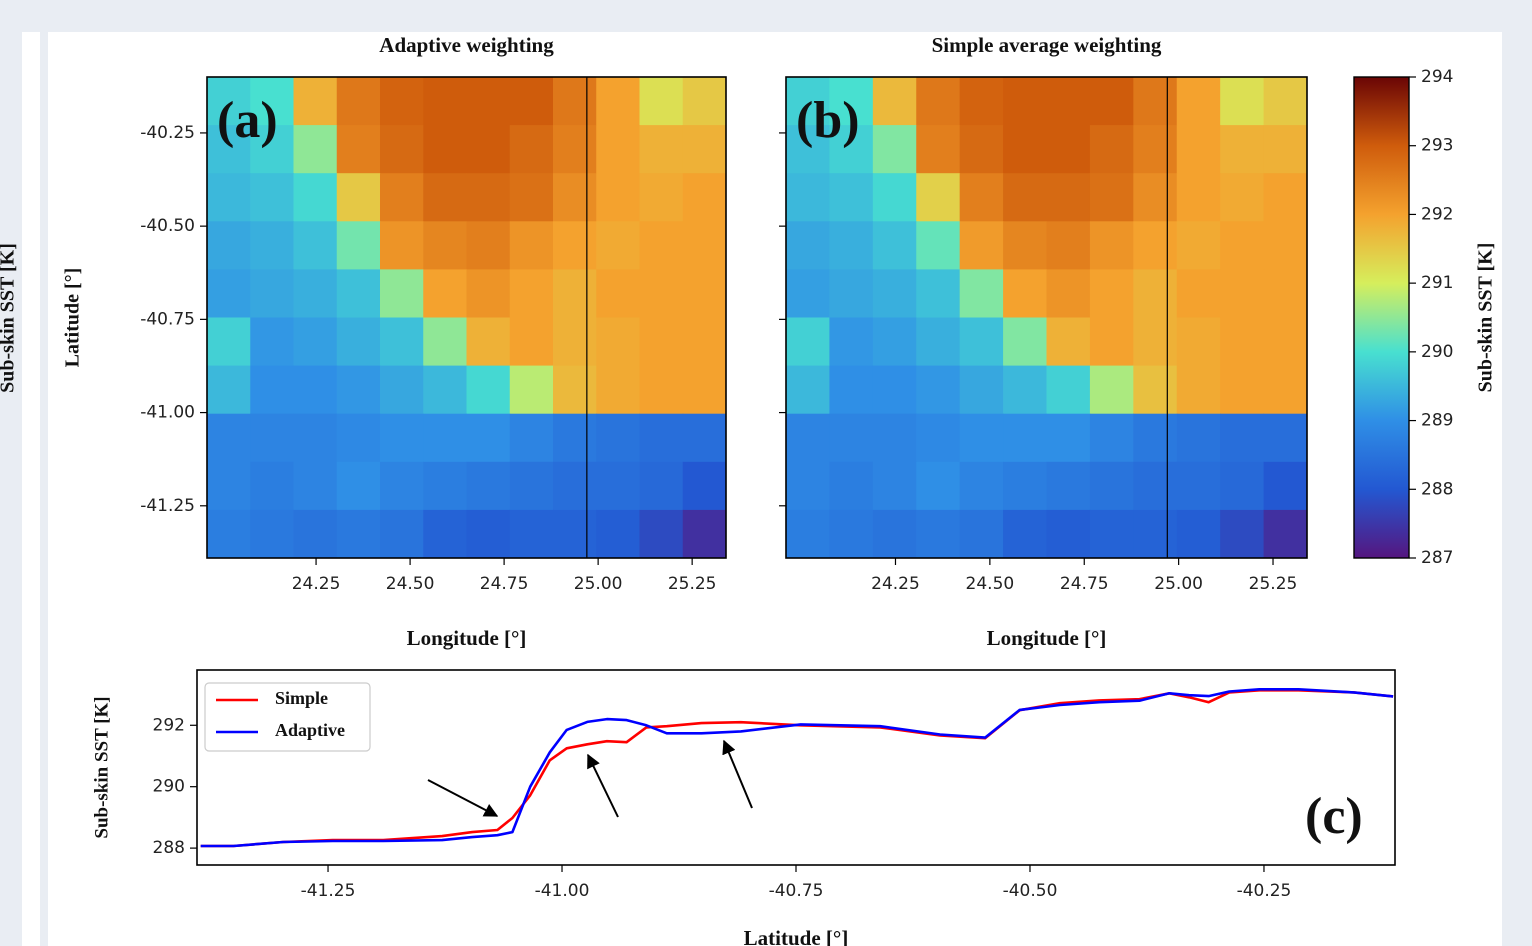 The width and height of the screenshot is (1532, 946). What do you see at coordinates (1437, 146) in the screenshot?
I see `colorbar-tick-label: 293` at bounding box center [1437, 146].